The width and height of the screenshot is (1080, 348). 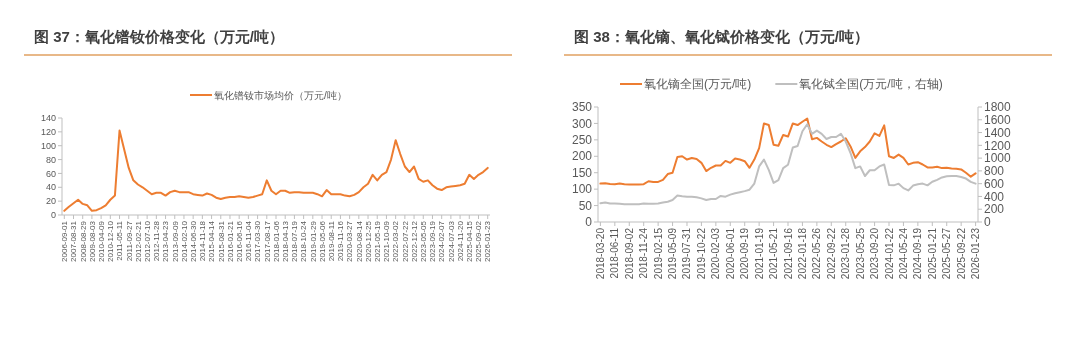 What do you see at coordinates (644, 253) in the screenshot?
I see `x-tick-label: 2018-11-24` at bounding box center [644, 253].